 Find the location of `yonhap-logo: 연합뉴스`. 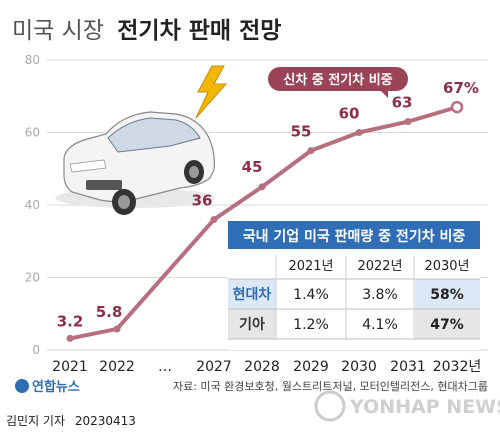

yonhap-logo: 연합뉴스 is located at coordinates (47, 387).